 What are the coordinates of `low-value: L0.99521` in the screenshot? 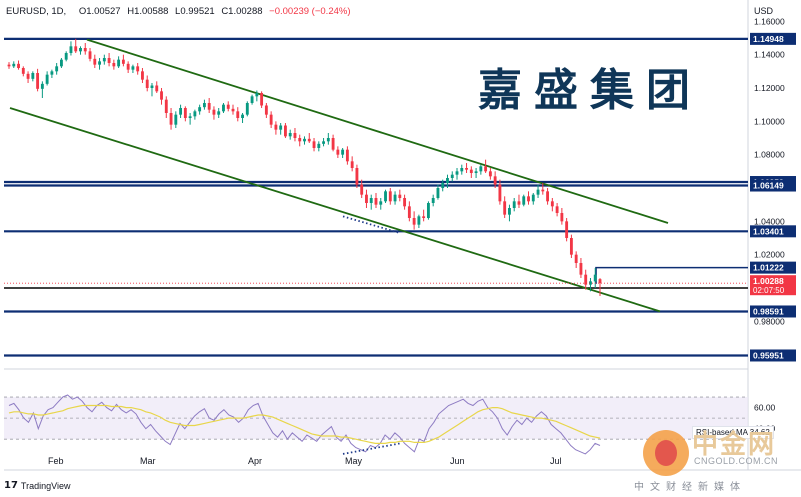 It's located at (195, 11).